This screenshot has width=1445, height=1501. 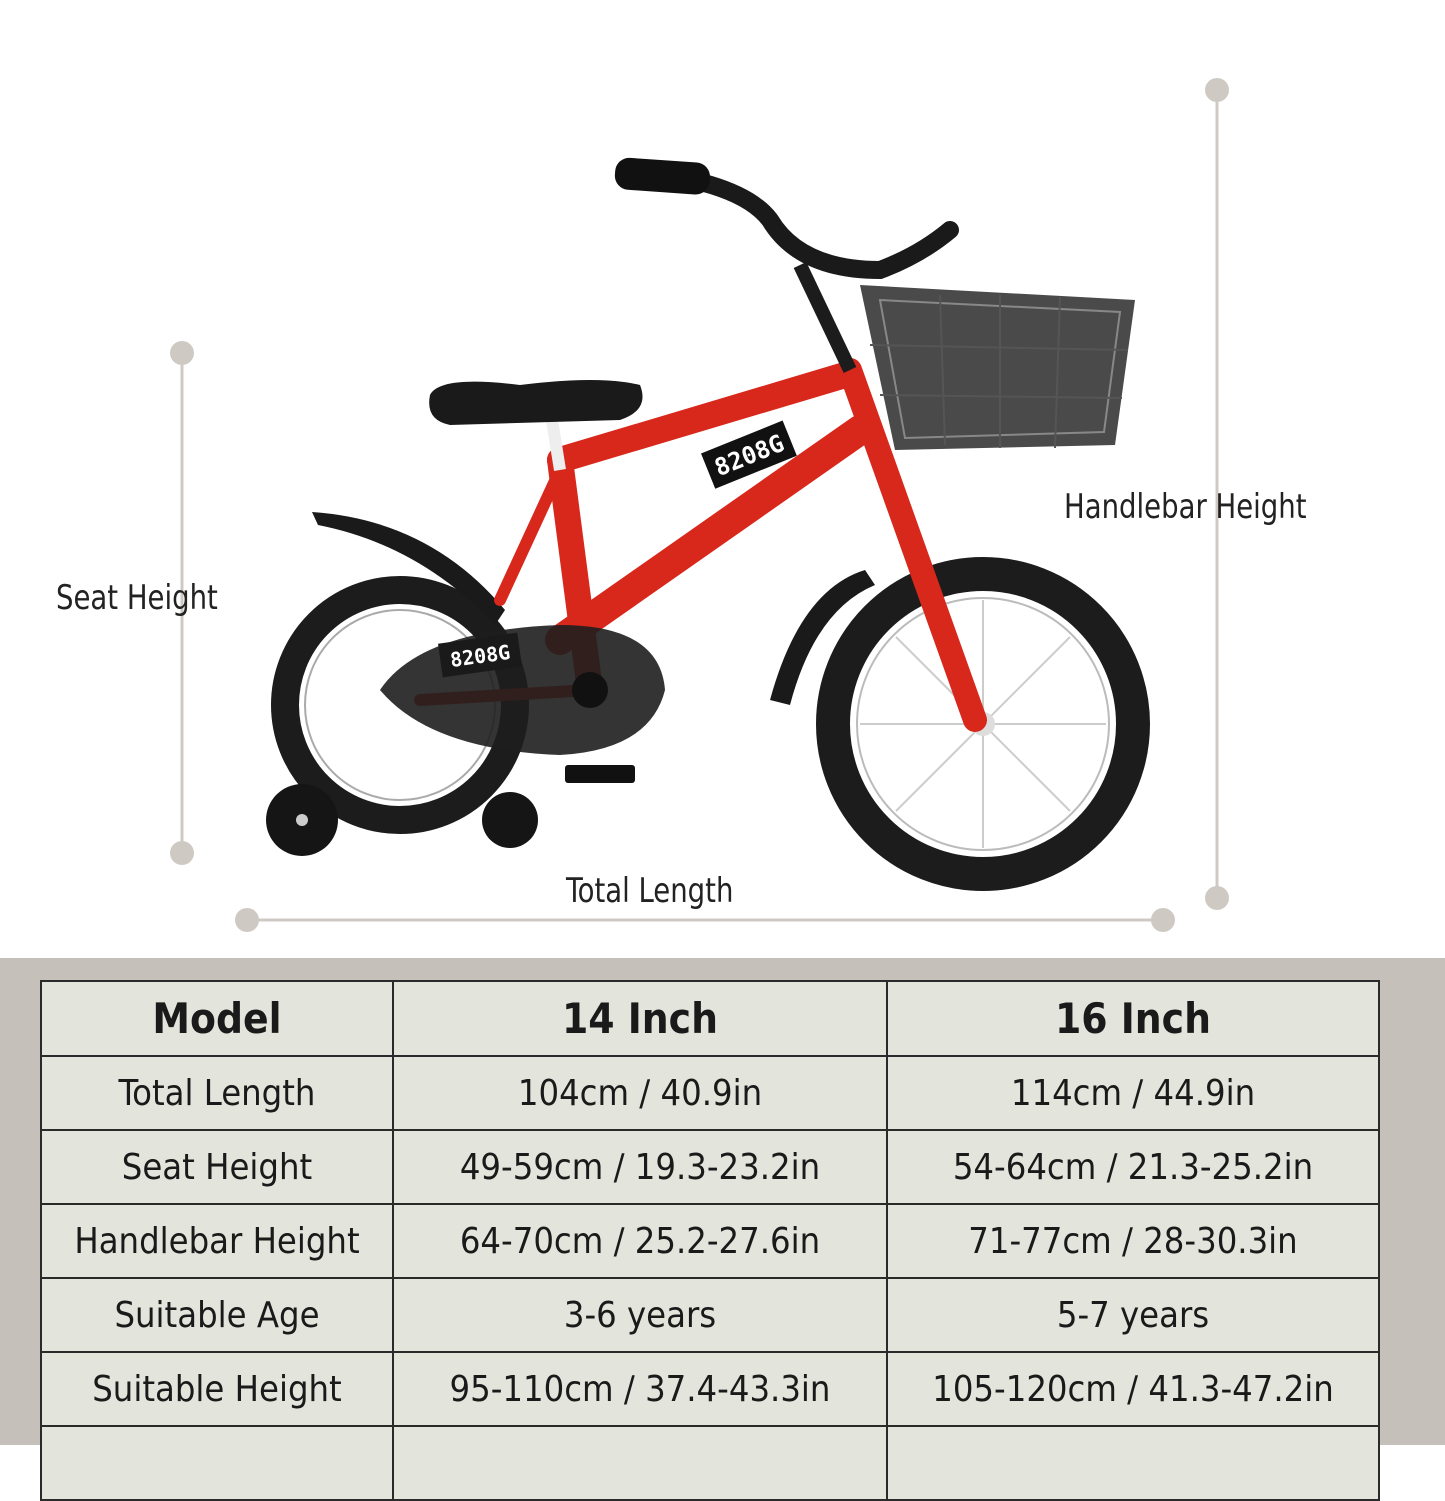 What do you see at coordinates (640, 1018) in the screenshot?
I see `header-cell: 14 Inch` at bounding box center [640, 1018].